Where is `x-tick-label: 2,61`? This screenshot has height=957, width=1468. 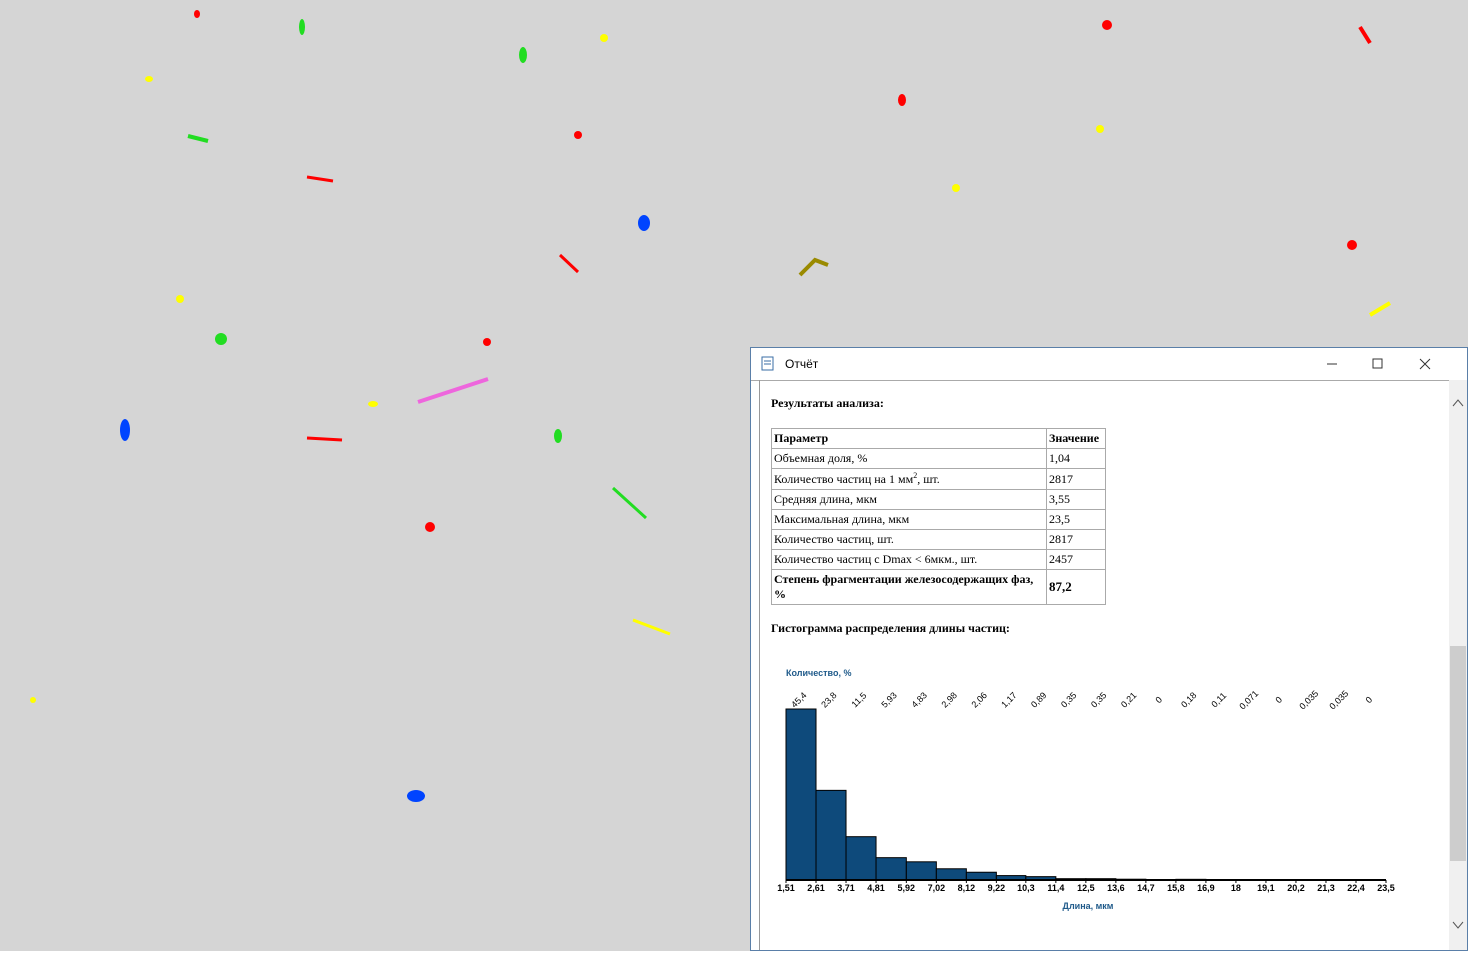 x-tick-label: 2,61 is located at coordinates (816, 888).